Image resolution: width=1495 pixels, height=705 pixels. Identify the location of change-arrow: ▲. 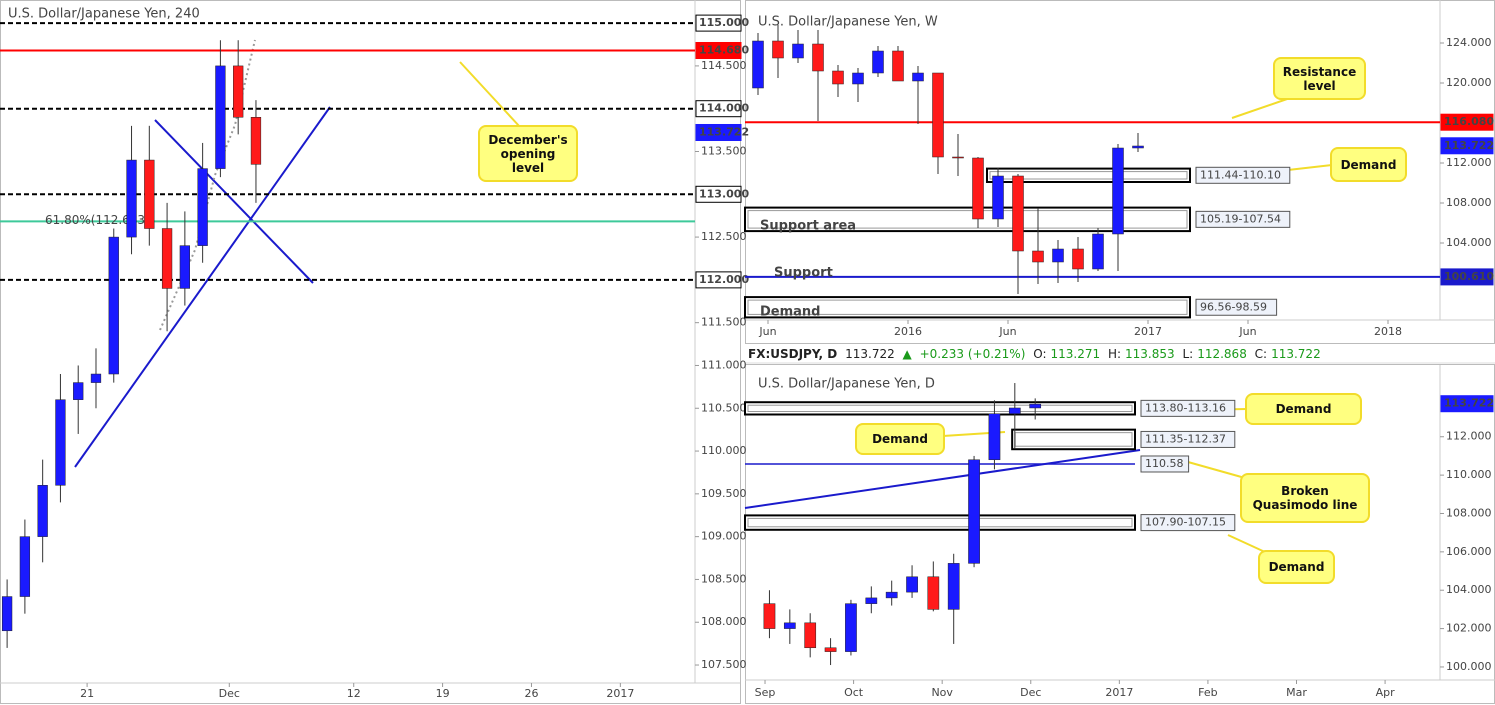
(907, 354).